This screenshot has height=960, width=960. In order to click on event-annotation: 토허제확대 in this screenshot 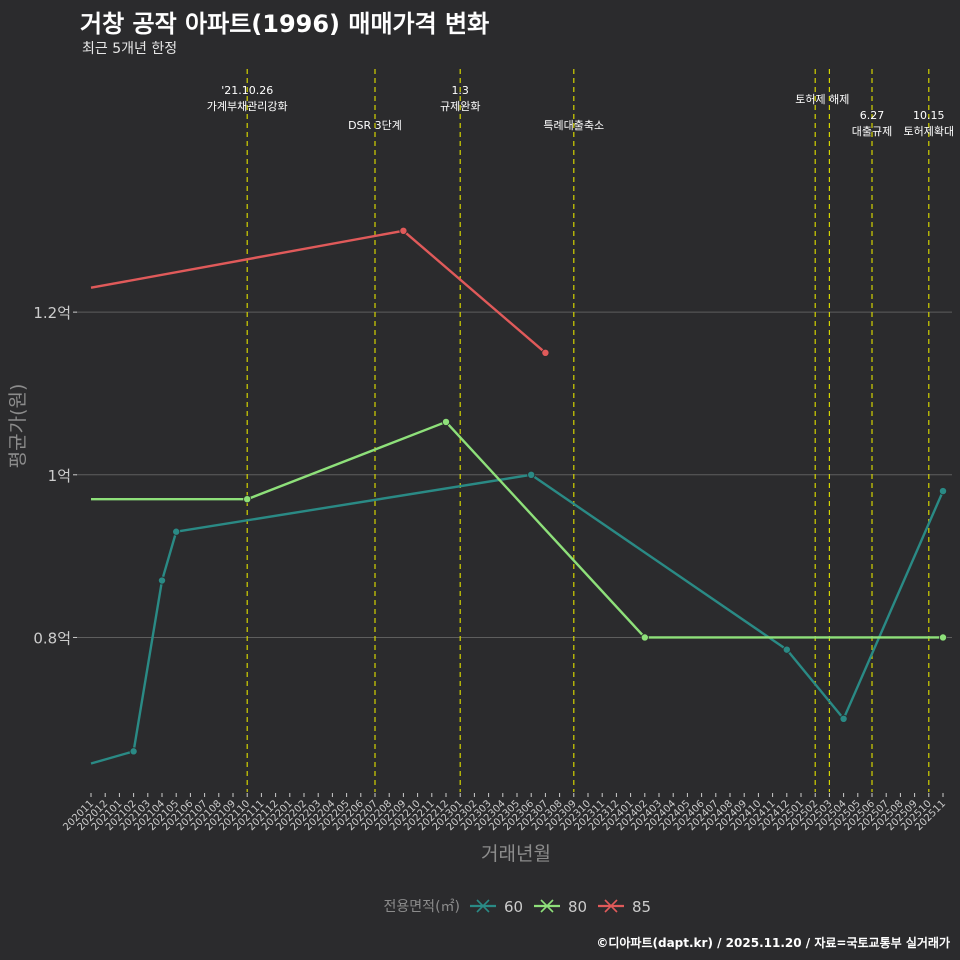, I will do `click(928, 131)`.